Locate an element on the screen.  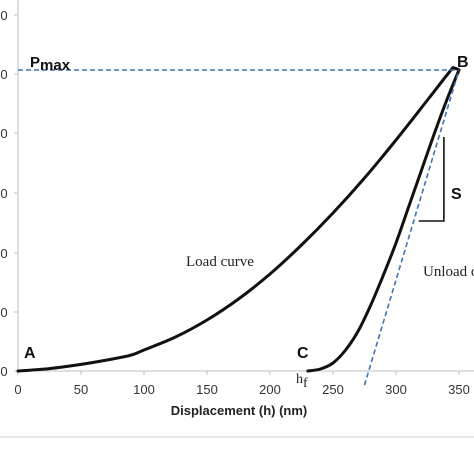
load-curve-label: Load curve is located at coordinates (220, 262).